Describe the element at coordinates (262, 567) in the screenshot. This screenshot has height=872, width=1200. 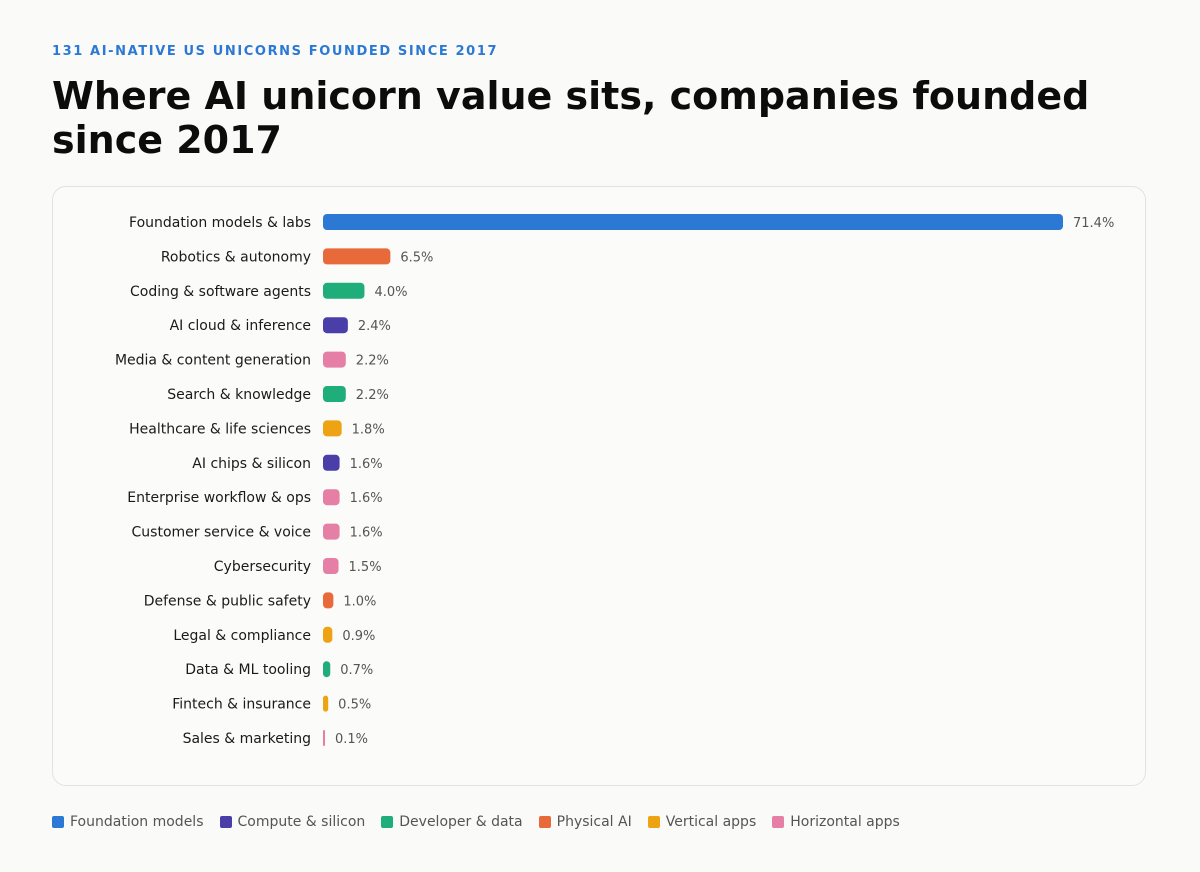
I see `category-label: Cybersecurity` at that location.